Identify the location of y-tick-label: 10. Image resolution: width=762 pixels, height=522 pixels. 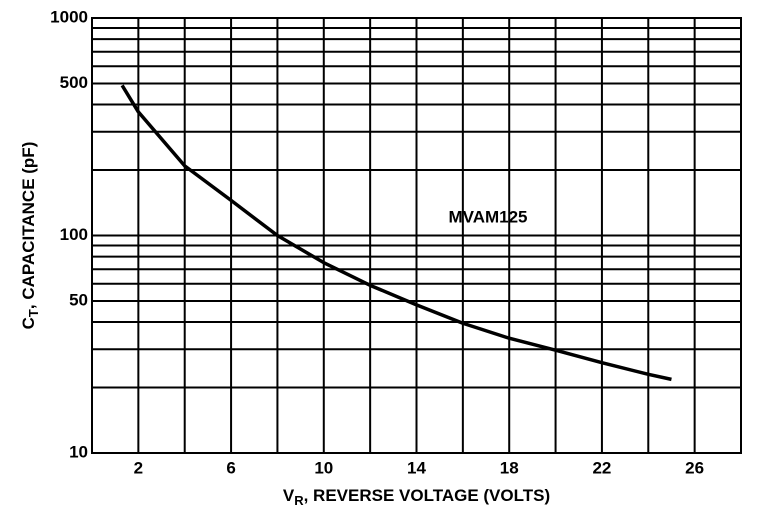
(78, 451).